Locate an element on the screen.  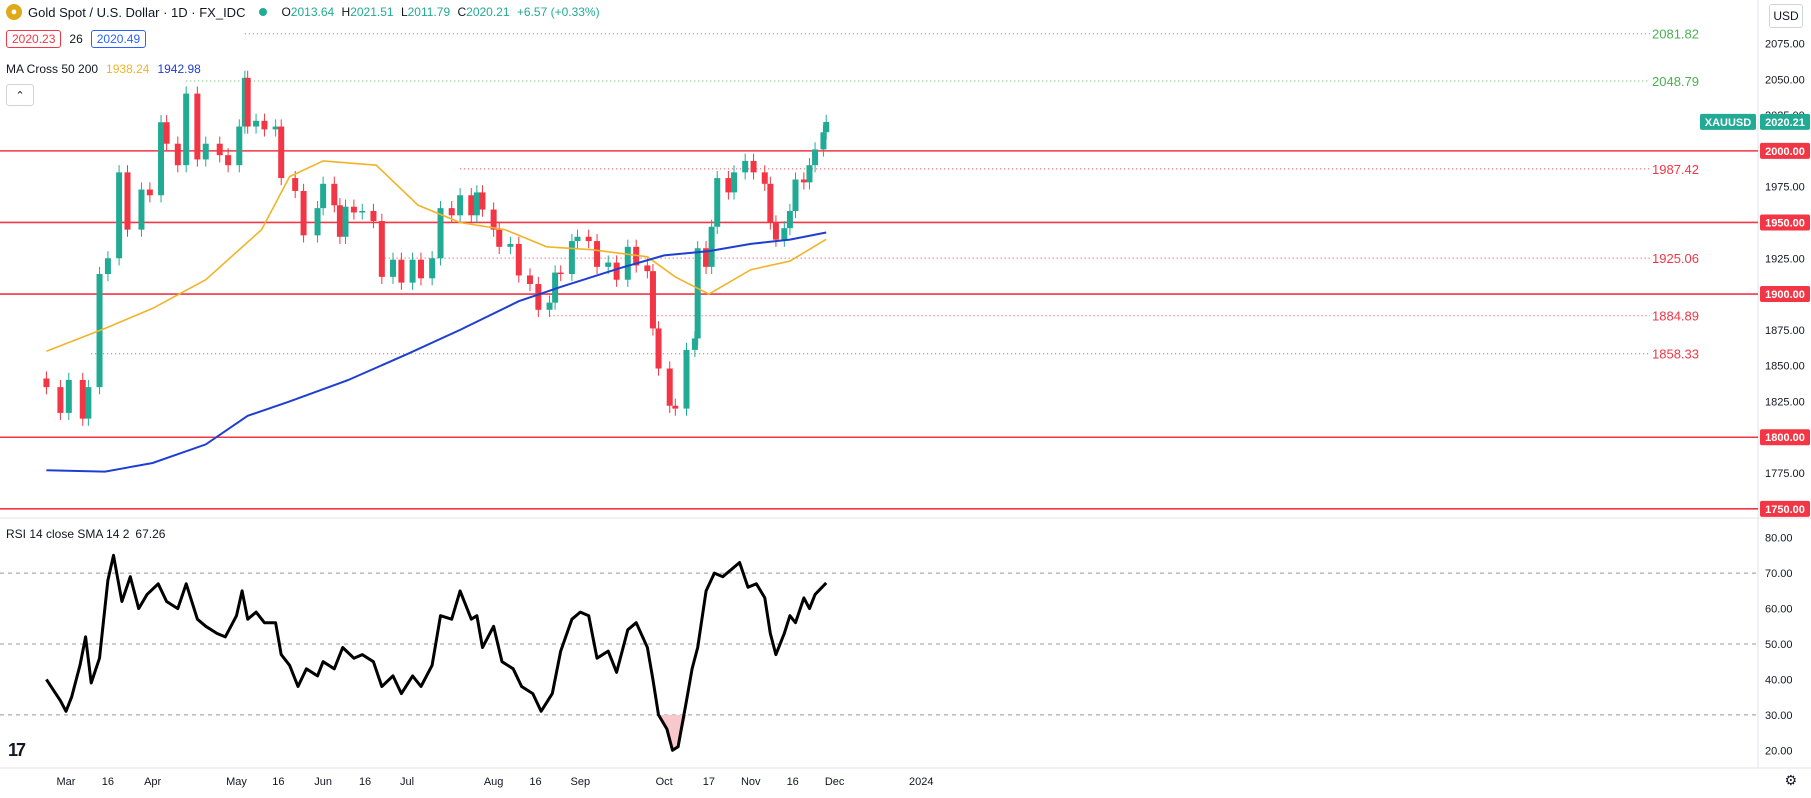
ma50-line is located at coordinates (436, 256).